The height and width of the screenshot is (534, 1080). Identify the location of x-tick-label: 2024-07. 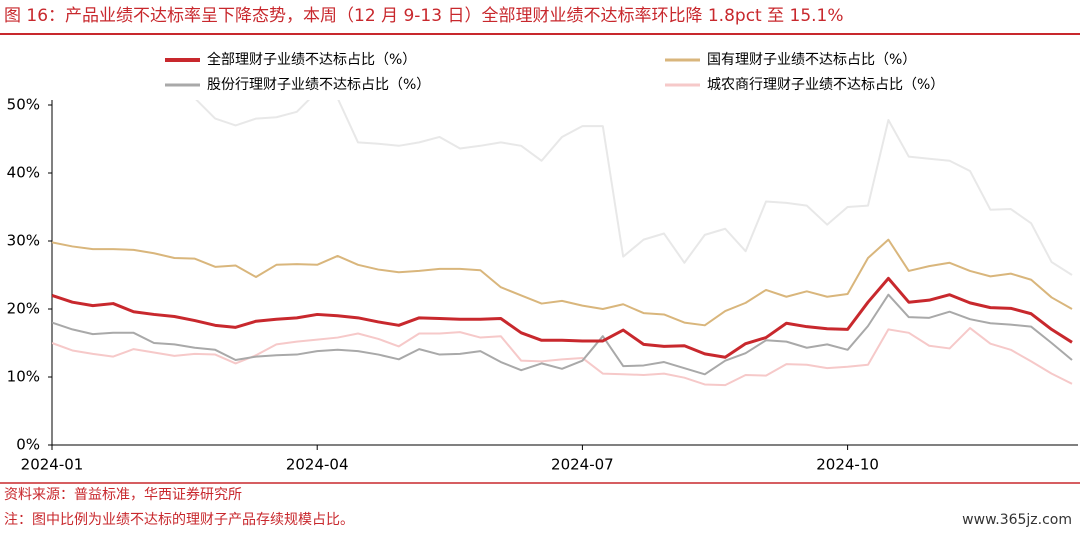
(582, 465).